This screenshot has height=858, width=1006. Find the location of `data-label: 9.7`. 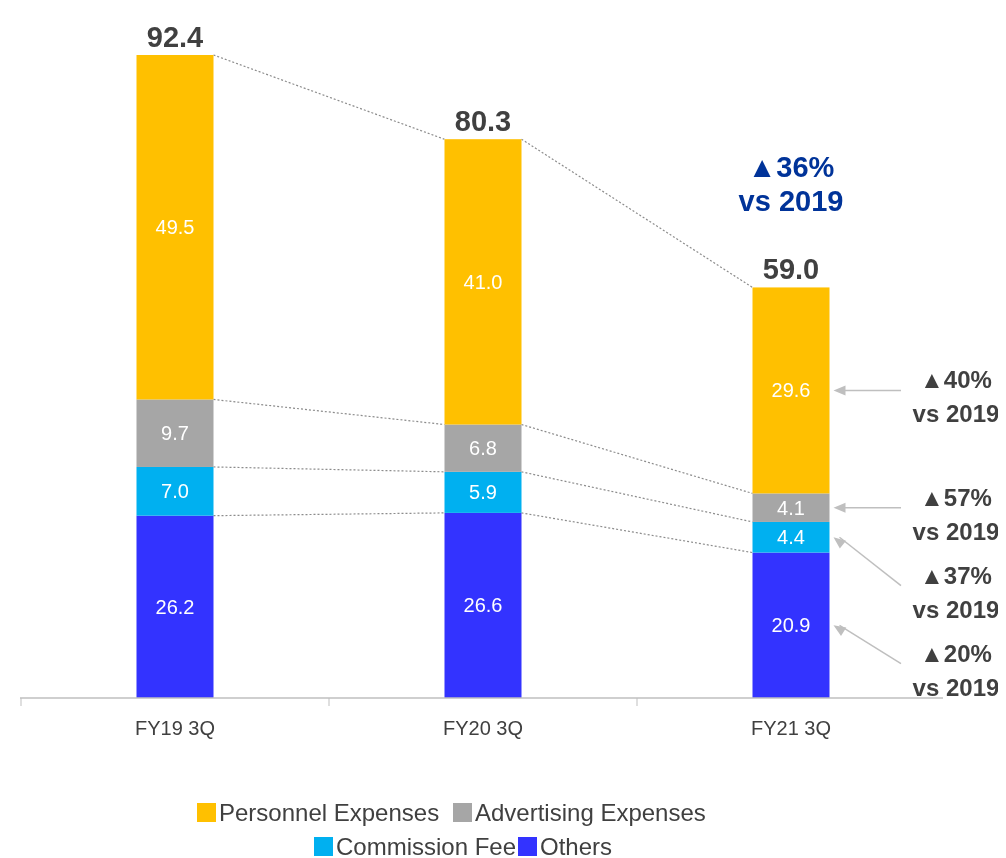

data-label: 9.7 is located at coordinates (175, 433).